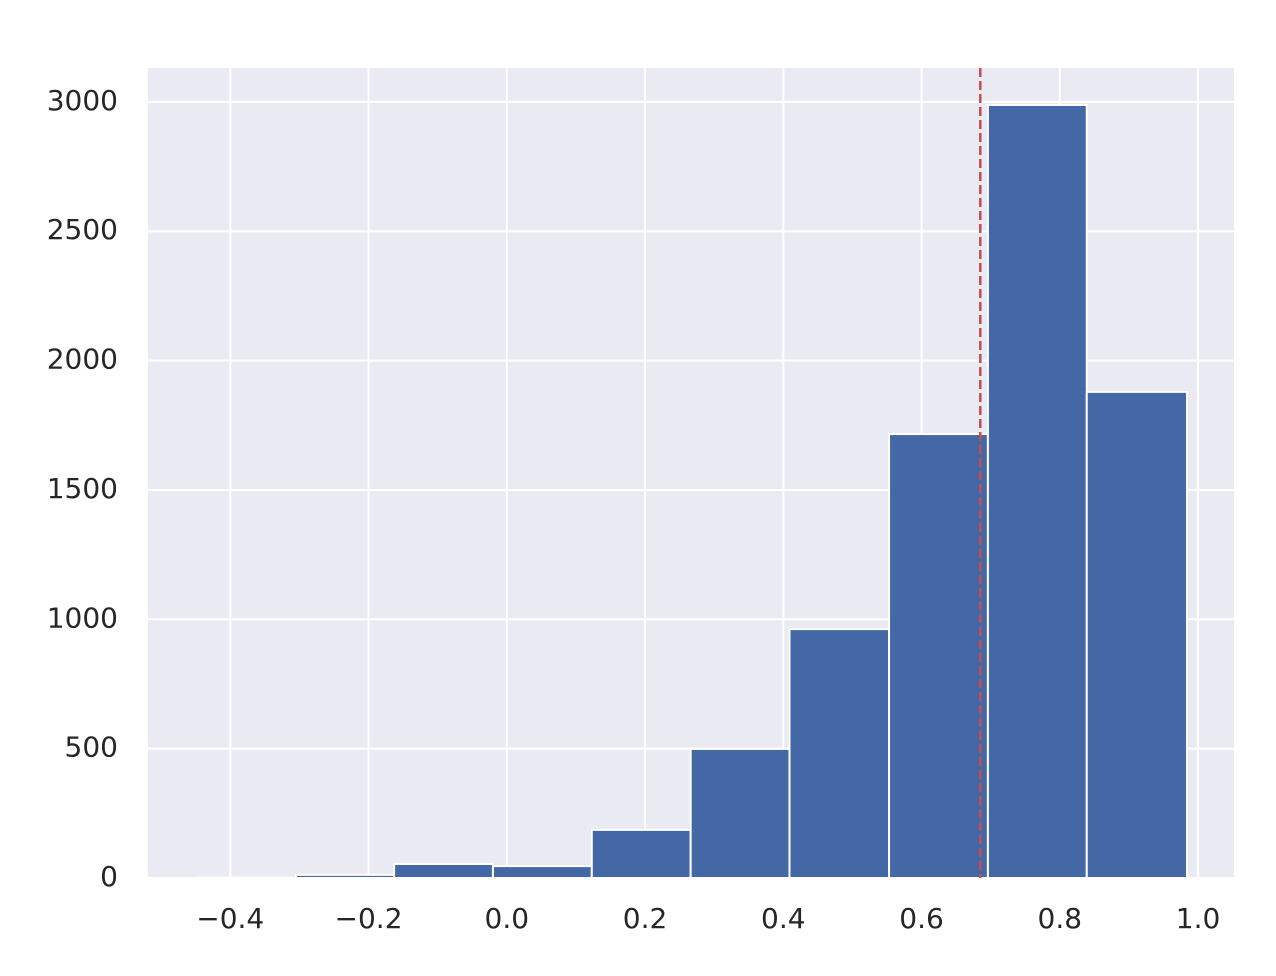 The image size is (1276, 976). I want to click on x-tick-label: 0.0, so click(507, 918).